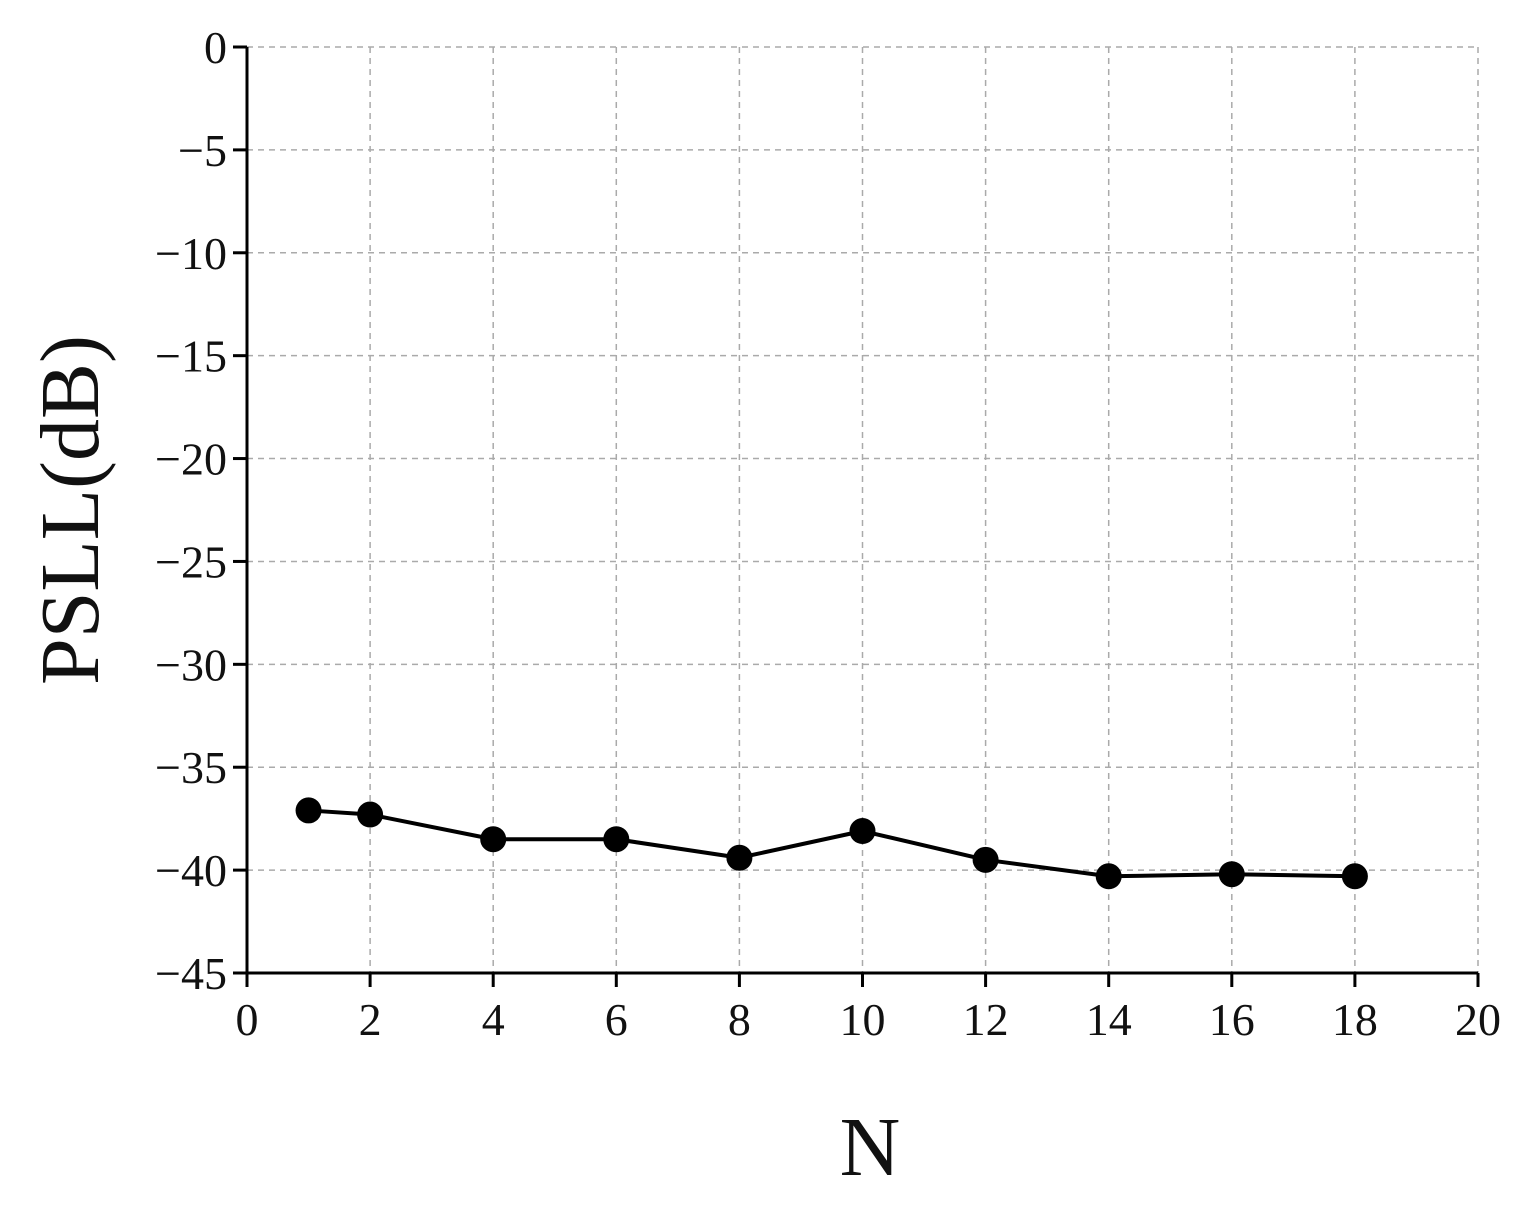  I want to click on x-tick-label: 0, so click(247, 1019).